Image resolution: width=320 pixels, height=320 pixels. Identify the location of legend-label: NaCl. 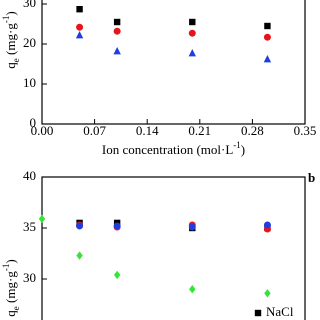
(280, 311).